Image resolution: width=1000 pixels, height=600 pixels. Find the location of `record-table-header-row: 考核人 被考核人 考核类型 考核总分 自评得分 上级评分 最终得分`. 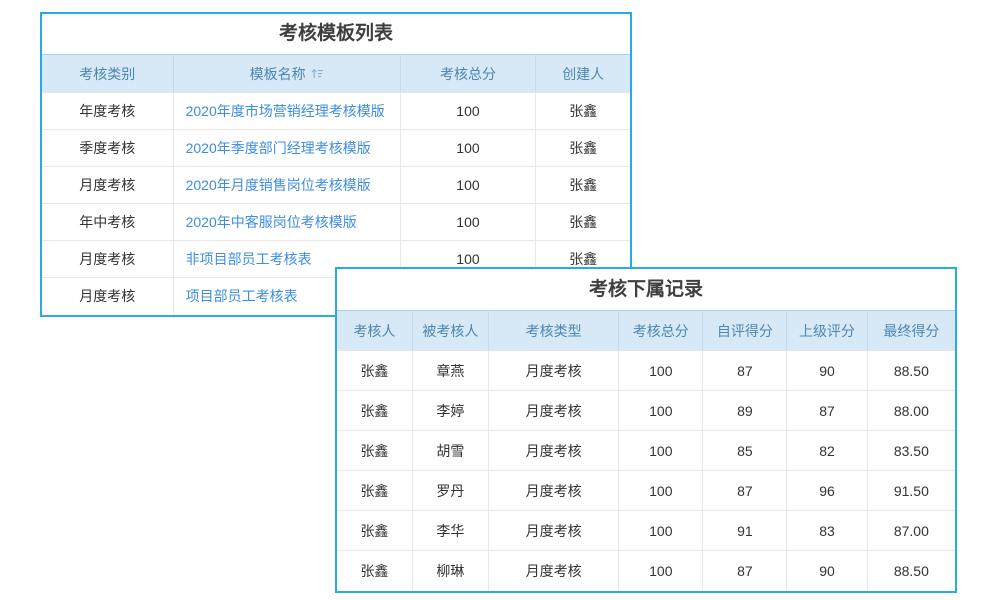

record-table-header-row: 考核人 被考核人 考核类型 考核总分 自评得分 上级评分 最终得分 is located at coordinates (646, 330).